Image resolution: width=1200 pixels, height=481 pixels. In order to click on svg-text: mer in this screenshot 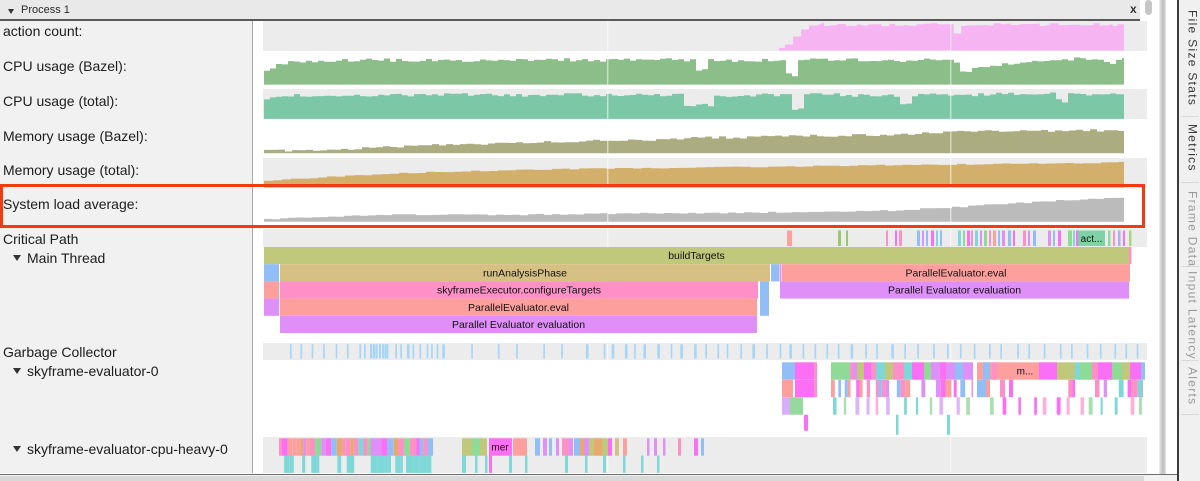, I will do `click(500, 448)`.